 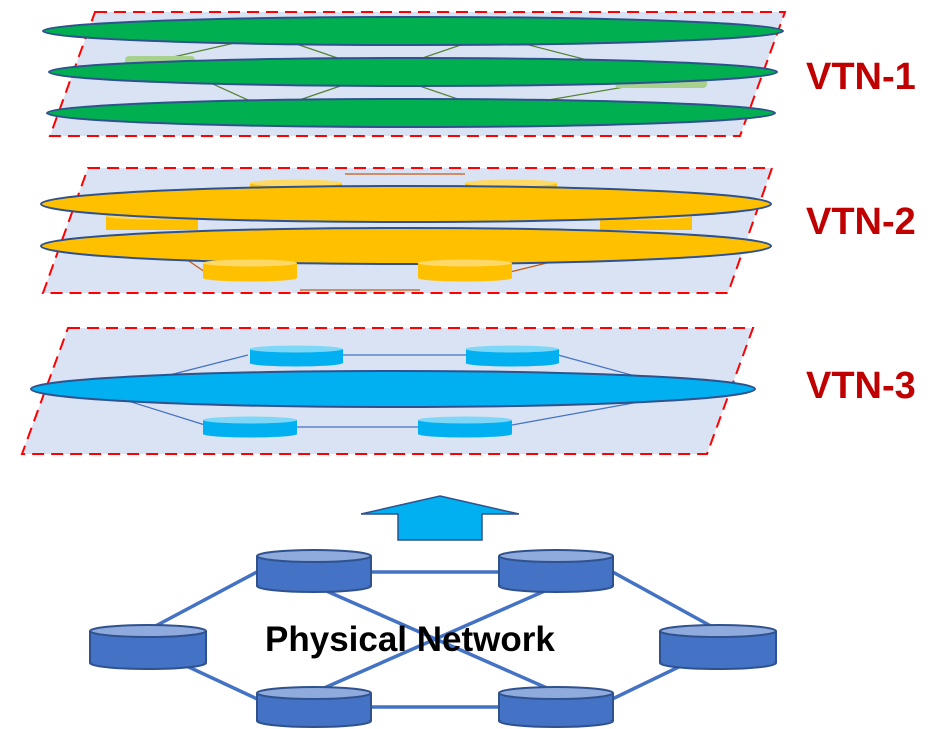 What do you see at coordinates (410, 639) in the screenshot?
I see `physical-network-label: Physical Network` at bounding box center [410, 639].